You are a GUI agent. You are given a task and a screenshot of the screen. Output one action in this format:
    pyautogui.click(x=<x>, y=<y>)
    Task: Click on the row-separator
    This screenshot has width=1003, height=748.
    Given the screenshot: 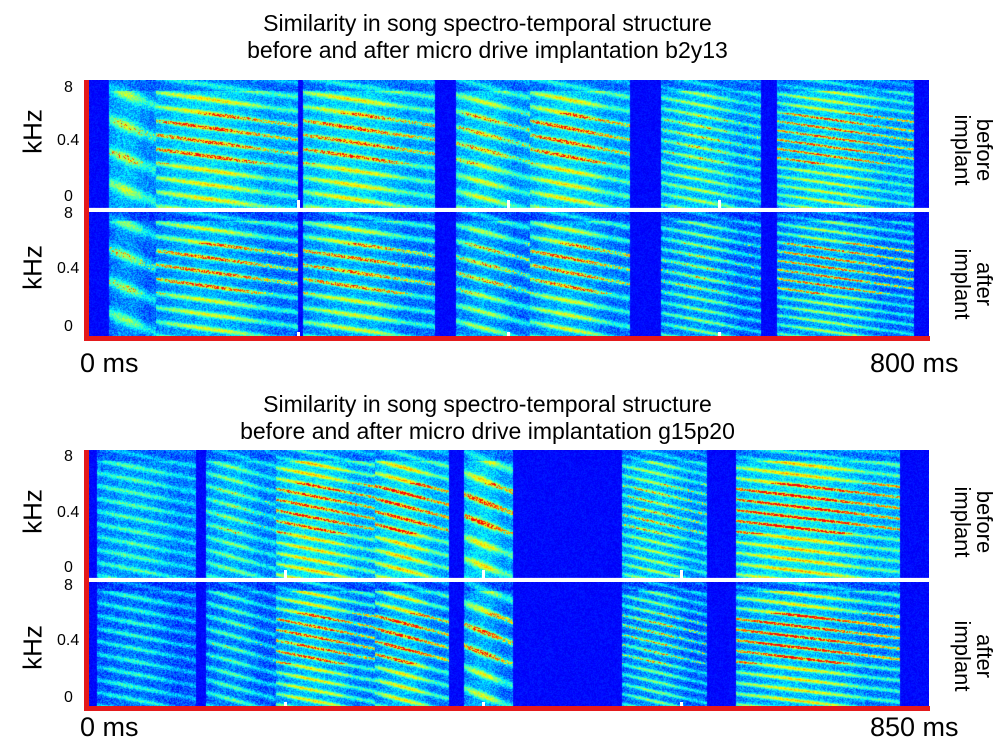 What is the action you would take?
    pyautogui.click(x=508, y=580)
    